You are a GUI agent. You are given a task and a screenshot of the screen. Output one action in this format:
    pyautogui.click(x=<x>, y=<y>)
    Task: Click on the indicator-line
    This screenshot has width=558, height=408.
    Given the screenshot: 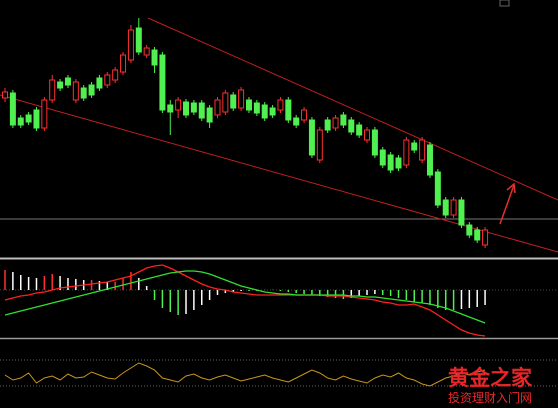 What is the action you would take?
    pyautogui.click(x=245, y=374)
    